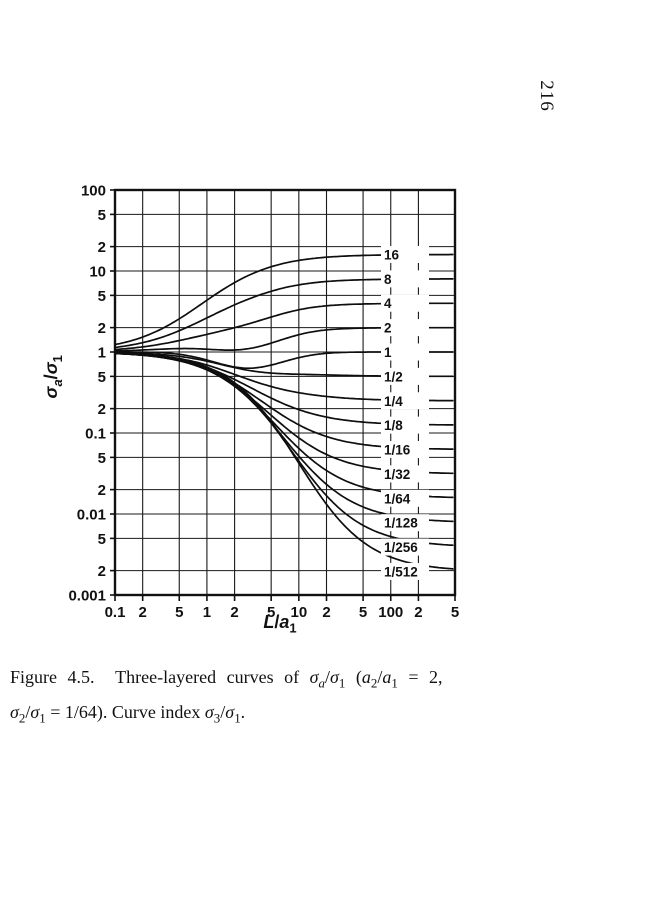  I want to click on svg-text: 1/4, so click(393, 401).